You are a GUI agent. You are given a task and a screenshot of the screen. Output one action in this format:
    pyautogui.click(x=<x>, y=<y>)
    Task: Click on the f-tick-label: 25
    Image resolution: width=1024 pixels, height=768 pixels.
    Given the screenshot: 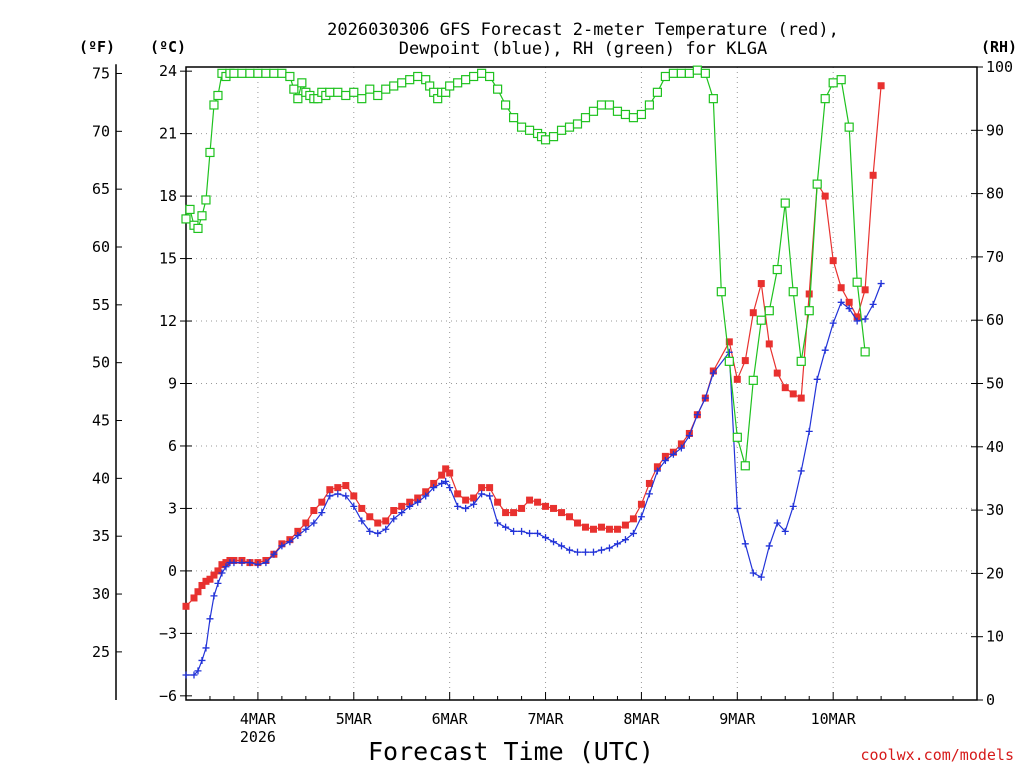 What is the action you would take?
    pyautogui.click(x=101, y=652)
    